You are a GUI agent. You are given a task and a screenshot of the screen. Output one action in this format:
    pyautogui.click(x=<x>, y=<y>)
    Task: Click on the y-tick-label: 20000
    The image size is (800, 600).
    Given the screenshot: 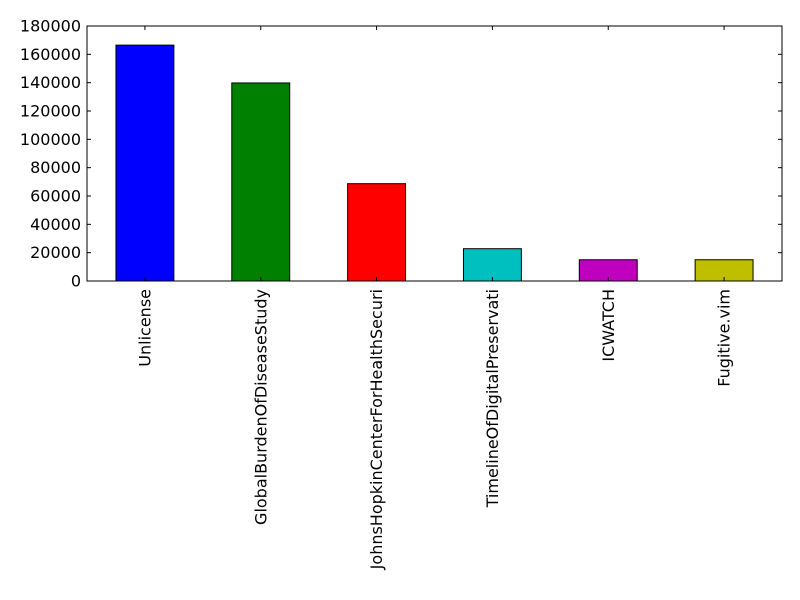 What is the action you would take?
    pyautogui.click(x=55, y=252)
    